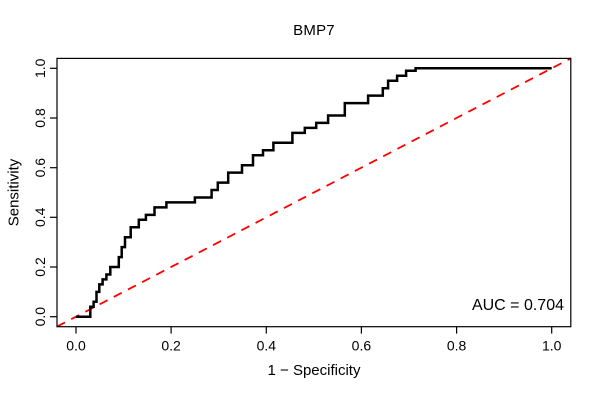  What do you see at coordinates (40, 217) in the screenshot?
I see `y-tick-label: 0.4` at bounding box center [40, 217].